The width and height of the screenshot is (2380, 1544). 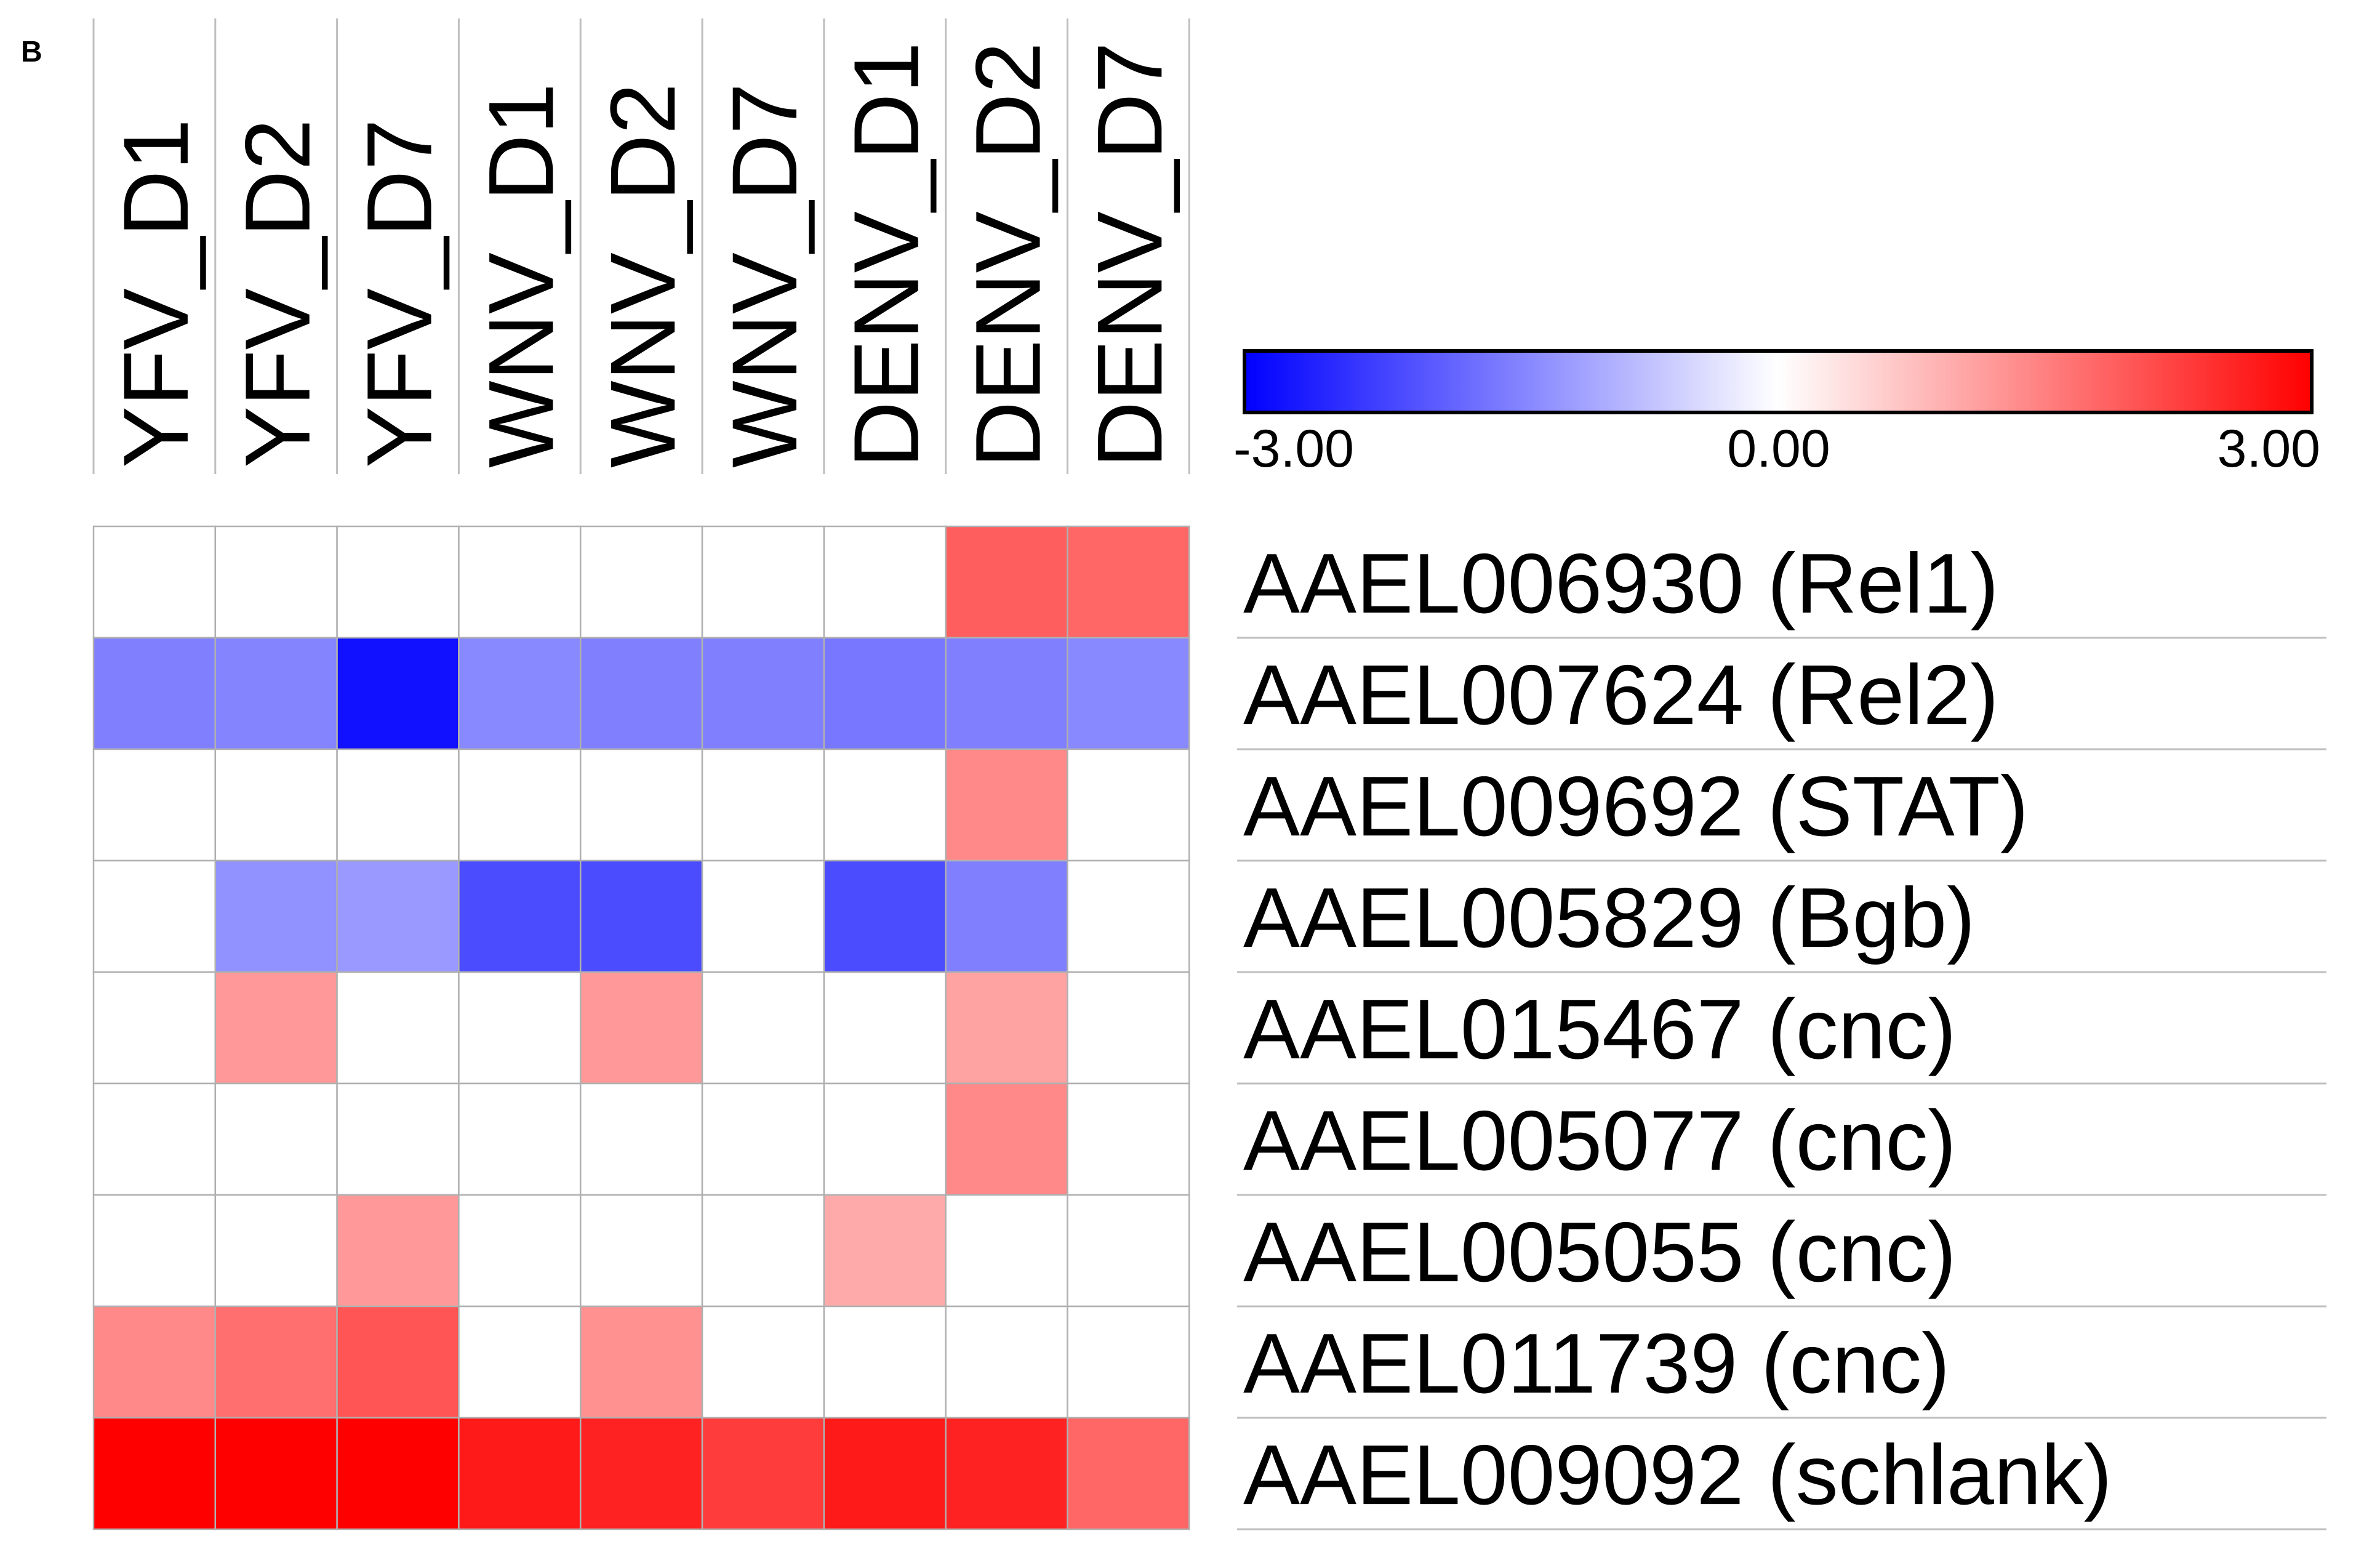 What do you see at coordinates (1599, 1252) in the screenshot?
I see `row-label: AAEL005055 (cnc)` at bounding box center [1599, 1252].